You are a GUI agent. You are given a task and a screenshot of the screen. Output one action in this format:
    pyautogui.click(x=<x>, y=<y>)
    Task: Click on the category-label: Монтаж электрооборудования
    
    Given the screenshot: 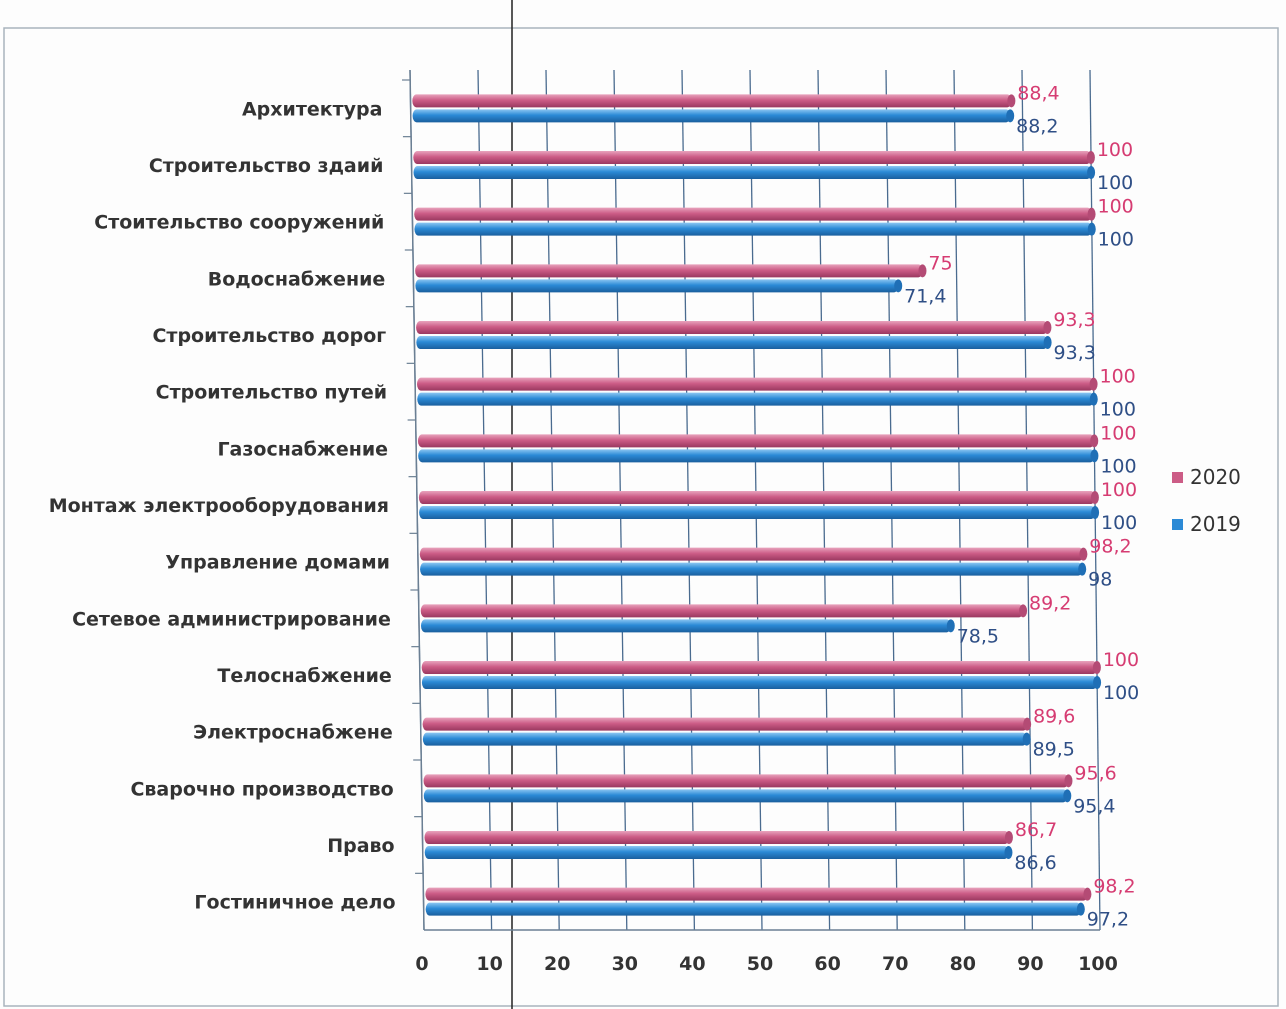 What is the action you would take?
    pyautogui.click(x=219, y=506)
    